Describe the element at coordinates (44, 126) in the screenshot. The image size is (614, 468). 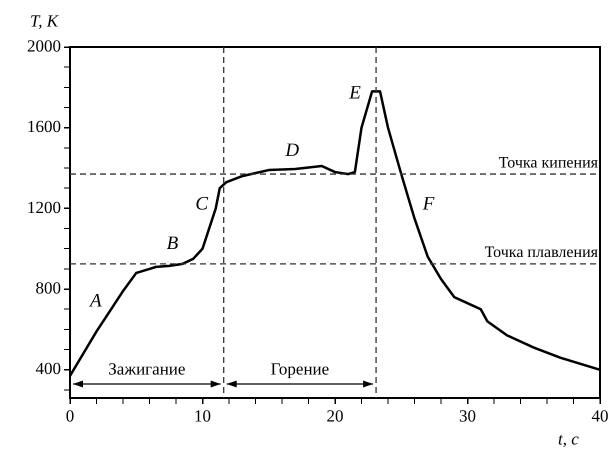
I see `y-tick-label: 1600` at that location.